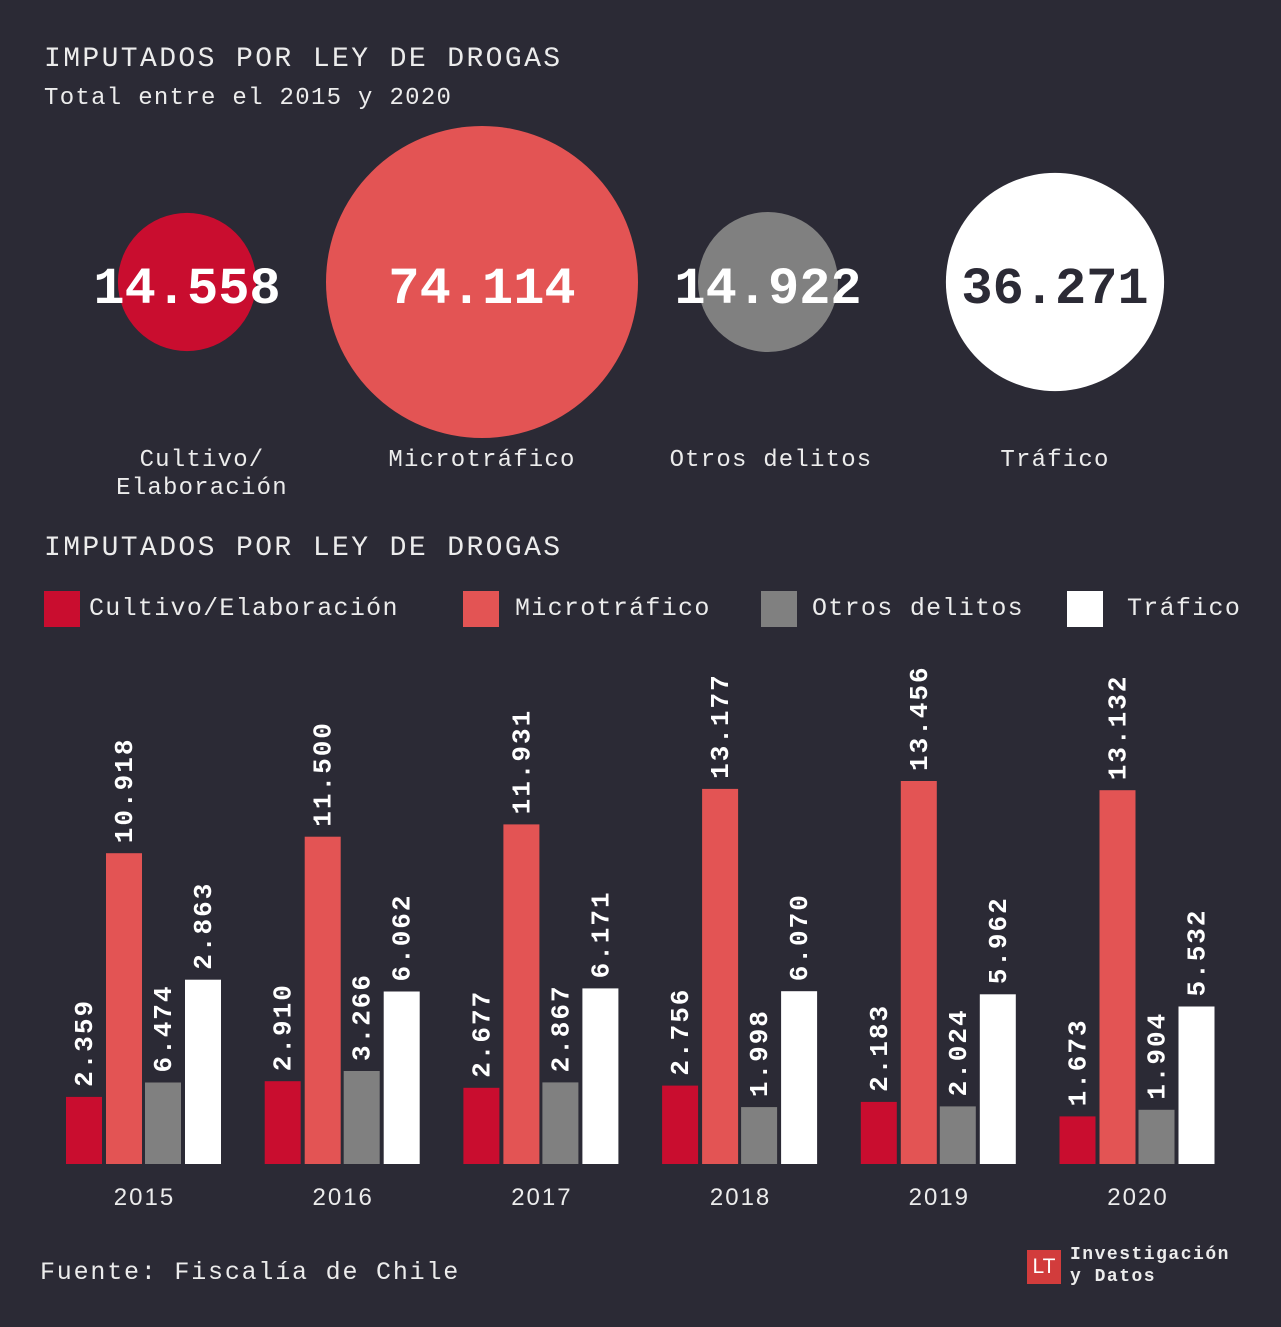 This screenshot has width=1281, height=1327. I want to click on bar-label-microtrafico-2016: 11.500, so click(324, 774).